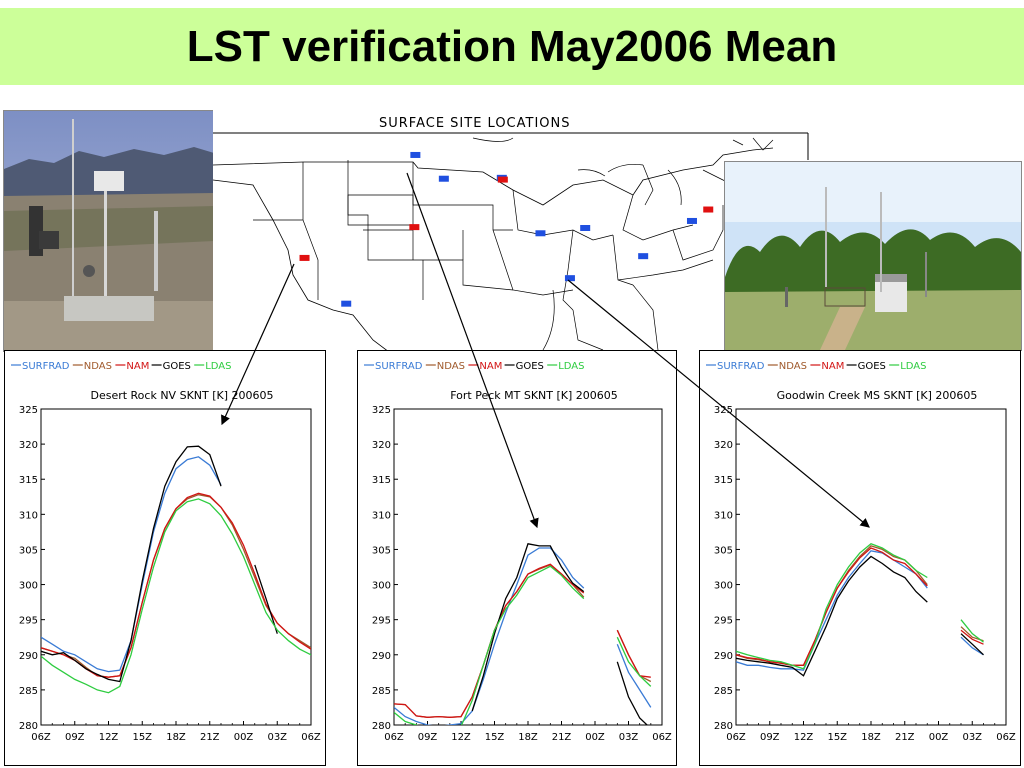 Image resolution: width=1024 pixels, height=768 pixels. I want to click on chart-title: Fort Peck MT SKNT [K] 200605, so click(534, 395).